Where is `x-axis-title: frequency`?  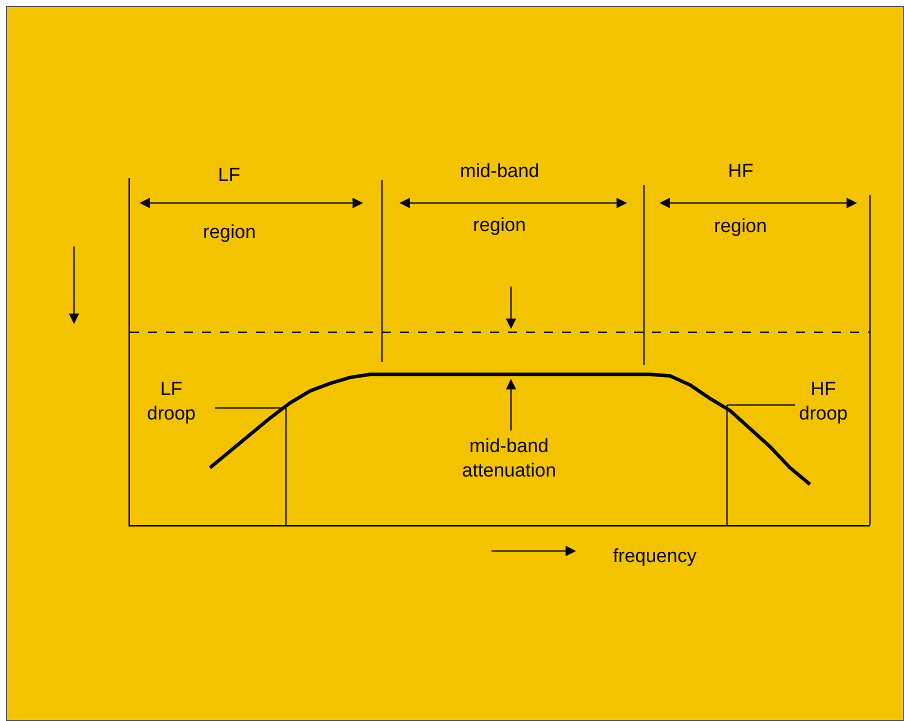
x-axis-title: frequency is located at coordinates (655, 556).